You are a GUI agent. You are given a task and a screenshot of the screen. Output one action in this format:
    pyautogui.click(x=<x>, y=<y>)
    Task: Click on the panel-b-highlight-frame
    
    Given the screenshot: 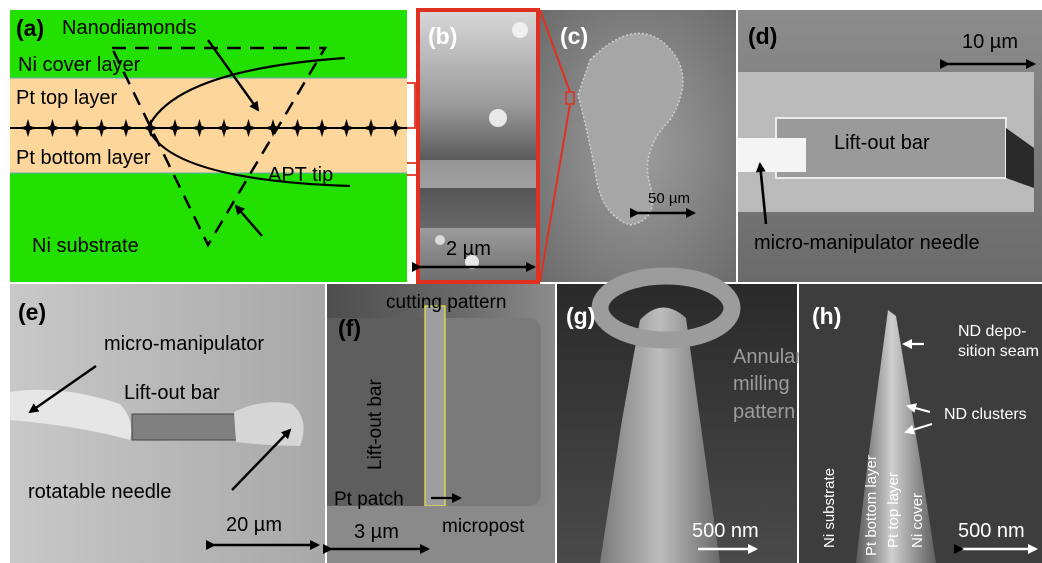 What is the action you would take?
    pyautogui.click(x=478, y=146)
    